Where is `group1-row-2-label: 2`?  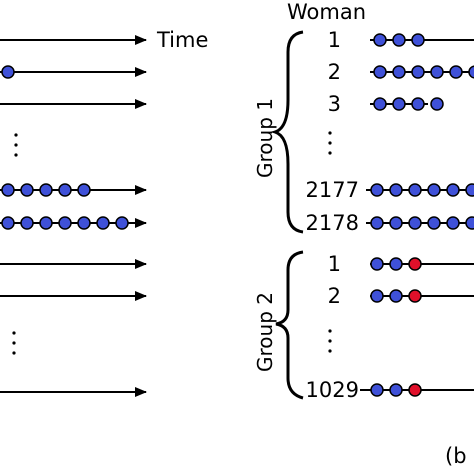
group1-row-2-label: 2 is located at coordinates (334, 72).